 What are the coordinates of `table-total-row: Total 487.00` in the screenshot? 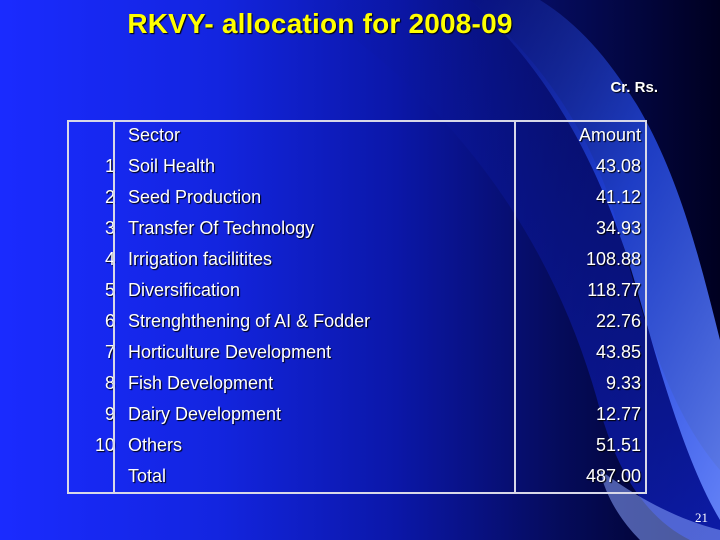 It's located at (357, 476).